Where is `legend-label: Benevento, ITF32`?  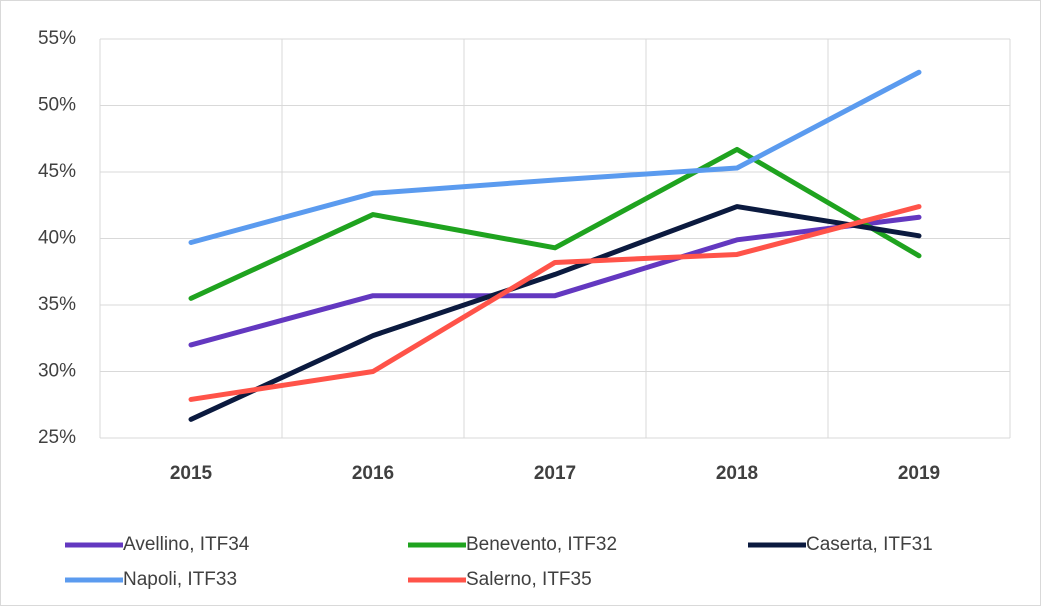
legend-label: Benevento, ITF32 is located at coordinates (541, 544).